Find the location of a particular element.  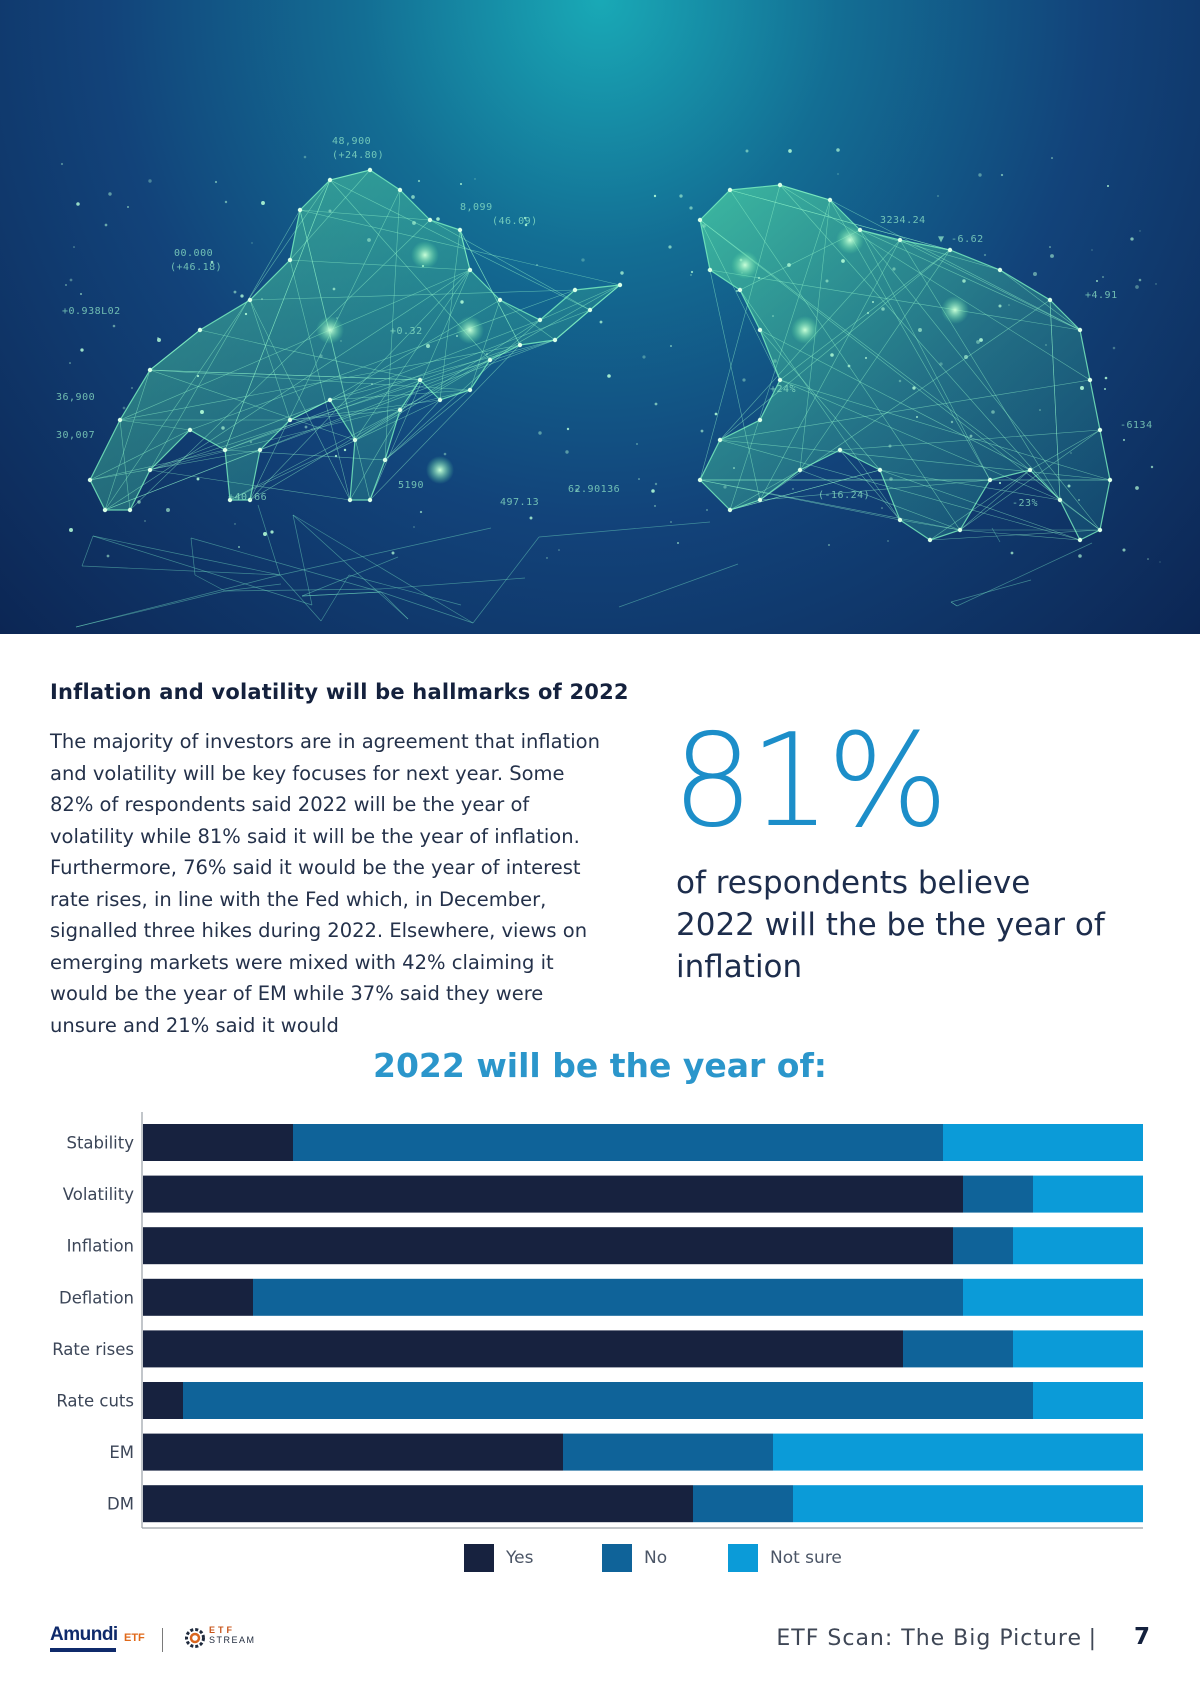

y-tick-label: EM is located at coordinates (121, 1452).